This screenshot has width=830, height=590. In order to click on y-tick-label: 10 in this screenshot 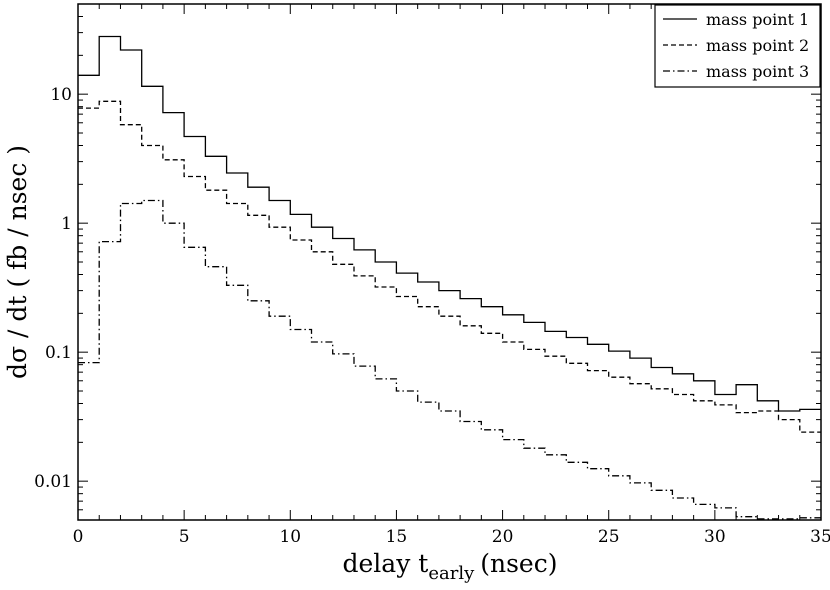, I will do `click(61, 95)`.